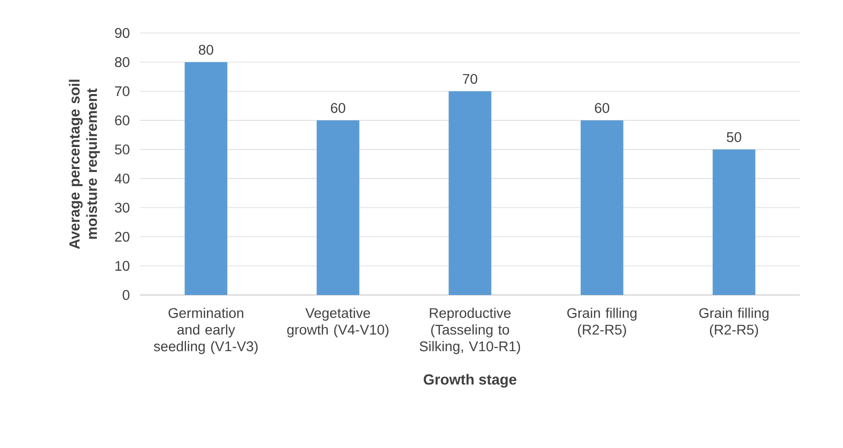  Describe the element at coordinates (122, 179) in the screenshot. I see `y-tick-label: 40` at that location.